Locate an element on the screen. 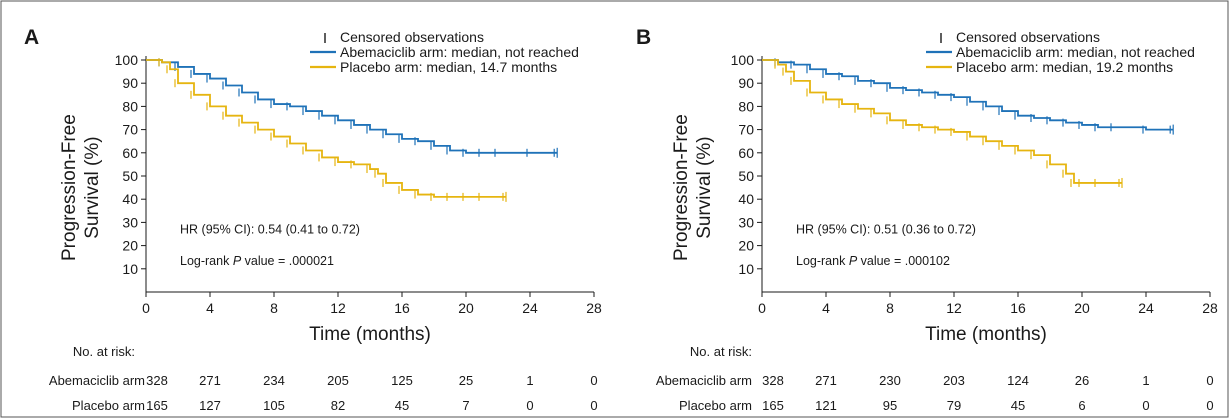 This screenshot has width=1229, height=418. at-risk-value: 234 is located at coordinates (274, 380).